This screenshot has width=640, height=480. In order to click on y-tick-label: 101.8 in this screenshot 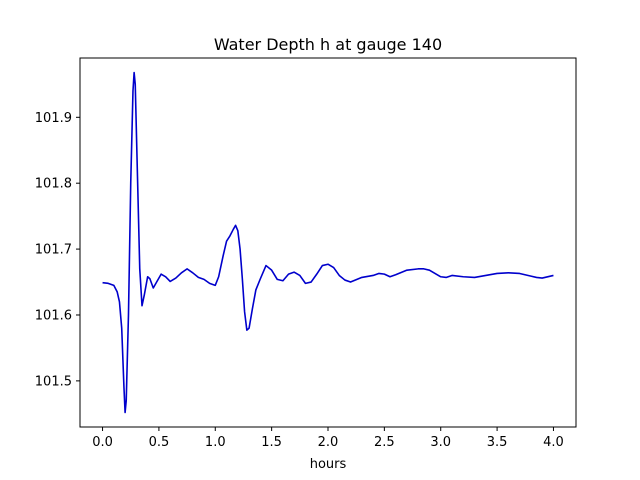, I will do `click(53, 184)`.